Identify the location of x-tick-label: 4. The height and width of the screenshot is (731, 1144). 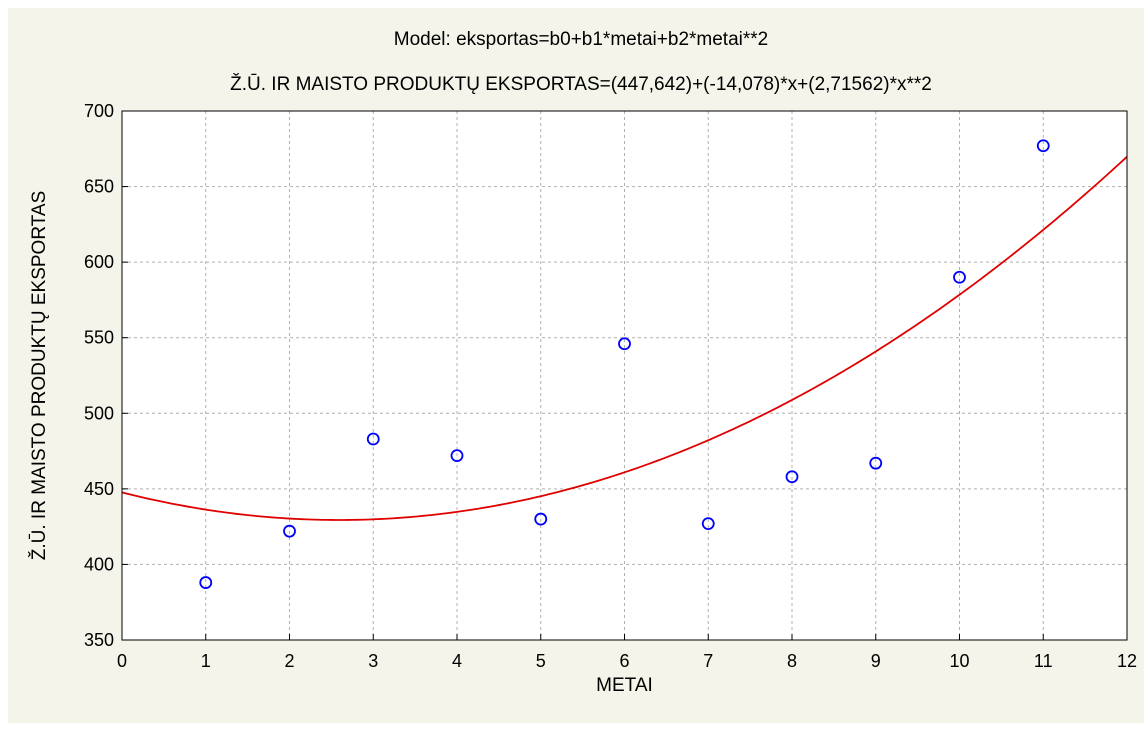
(457, 661).